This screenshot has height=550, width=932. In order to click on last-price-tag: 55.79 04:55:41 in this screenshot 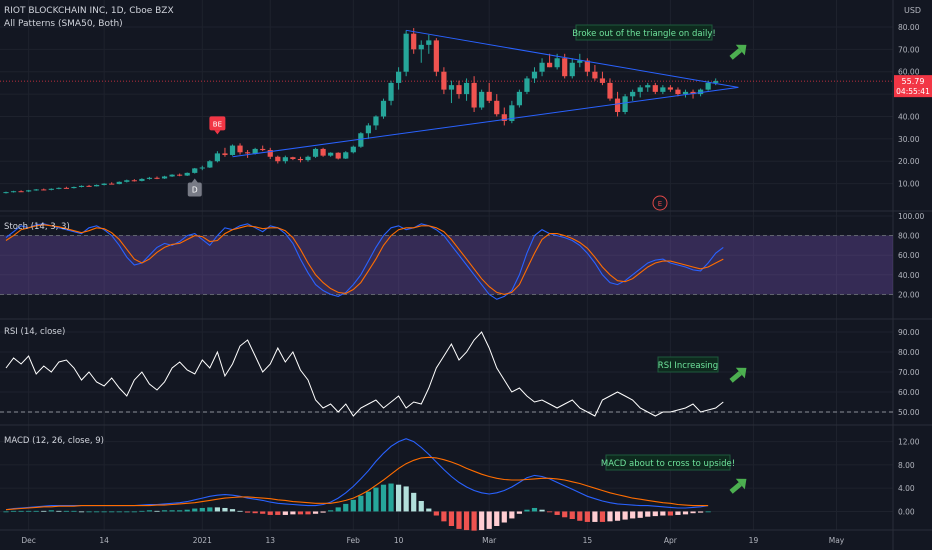, I will do `click(913, 86)`.